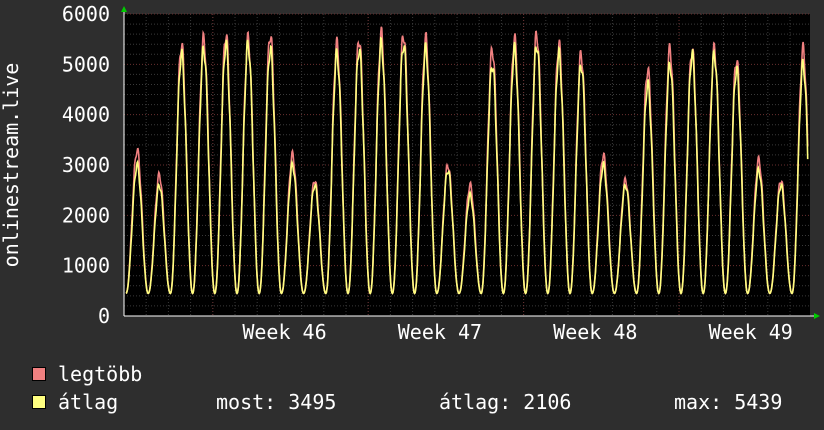  Describe the element at coordinates (86, 14) in the screenshot. I see `y-tick-label: 6000` at that location.